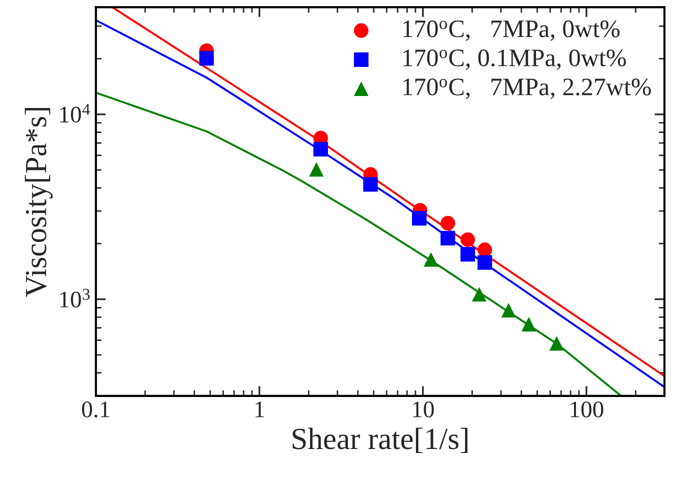 The image size is (685, 477). What do you see at coordinates (511, 30) in the screenshot?
I see `legend-label: 170$^{o}$C, 7MPa, 0wt%` at bounding box center [511, 30].